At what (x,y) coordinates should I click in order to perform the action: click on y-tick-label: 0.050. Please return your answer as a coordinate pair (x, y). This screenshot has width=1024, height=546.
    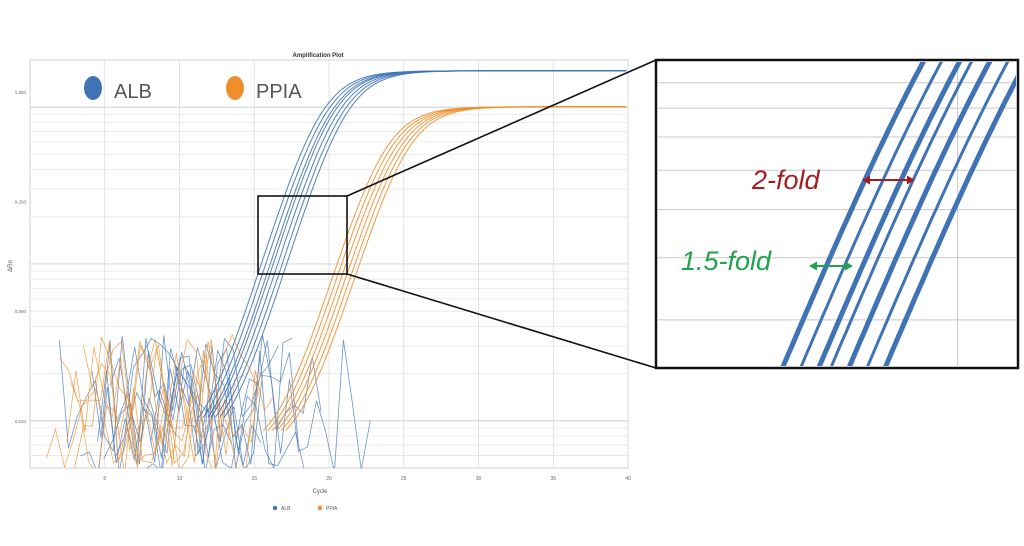
    Looking at the image, I should click on (21, 311).